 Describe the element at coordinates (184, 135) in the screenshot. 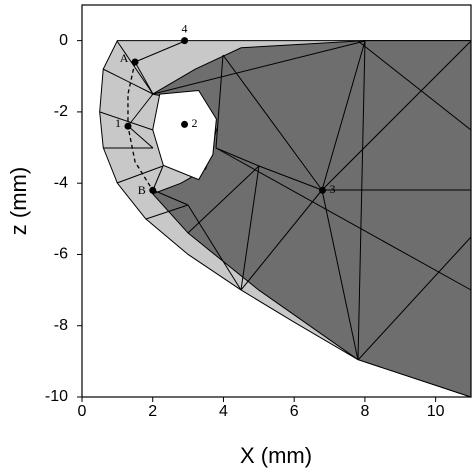

I see `region` at that location.